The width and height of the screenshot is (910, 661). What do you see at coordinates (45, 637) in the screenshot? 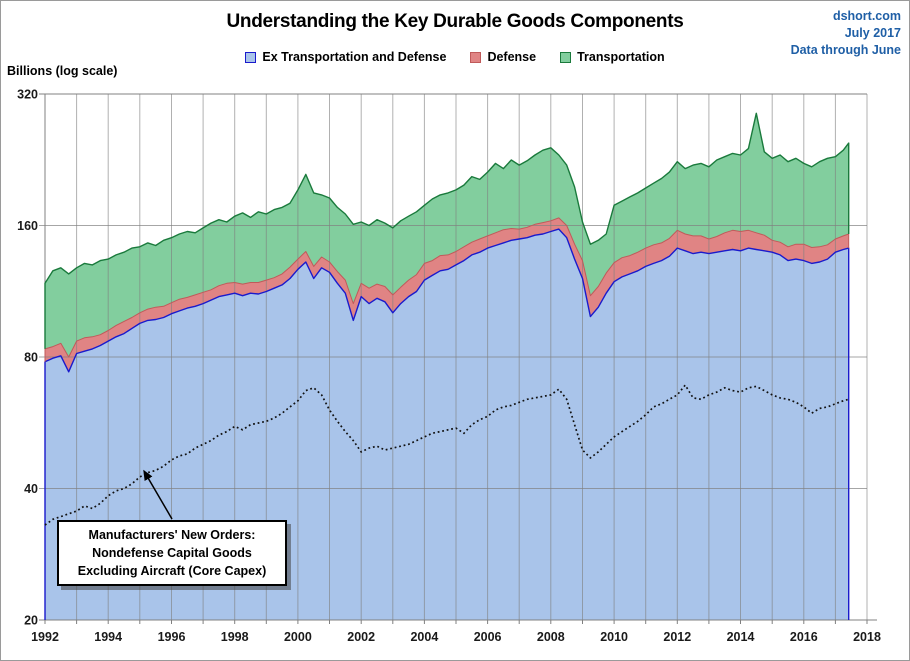
I see `x-tick-label: 1992` at bounding box center [45, 637].